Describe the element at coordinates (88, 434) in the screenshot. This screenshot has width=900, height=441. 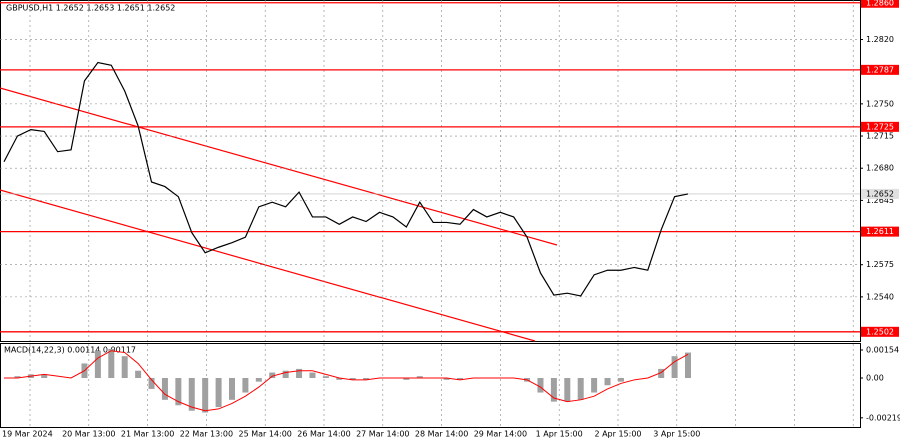
I see `x-tick-label: 20 Mar 13:00` at that location.